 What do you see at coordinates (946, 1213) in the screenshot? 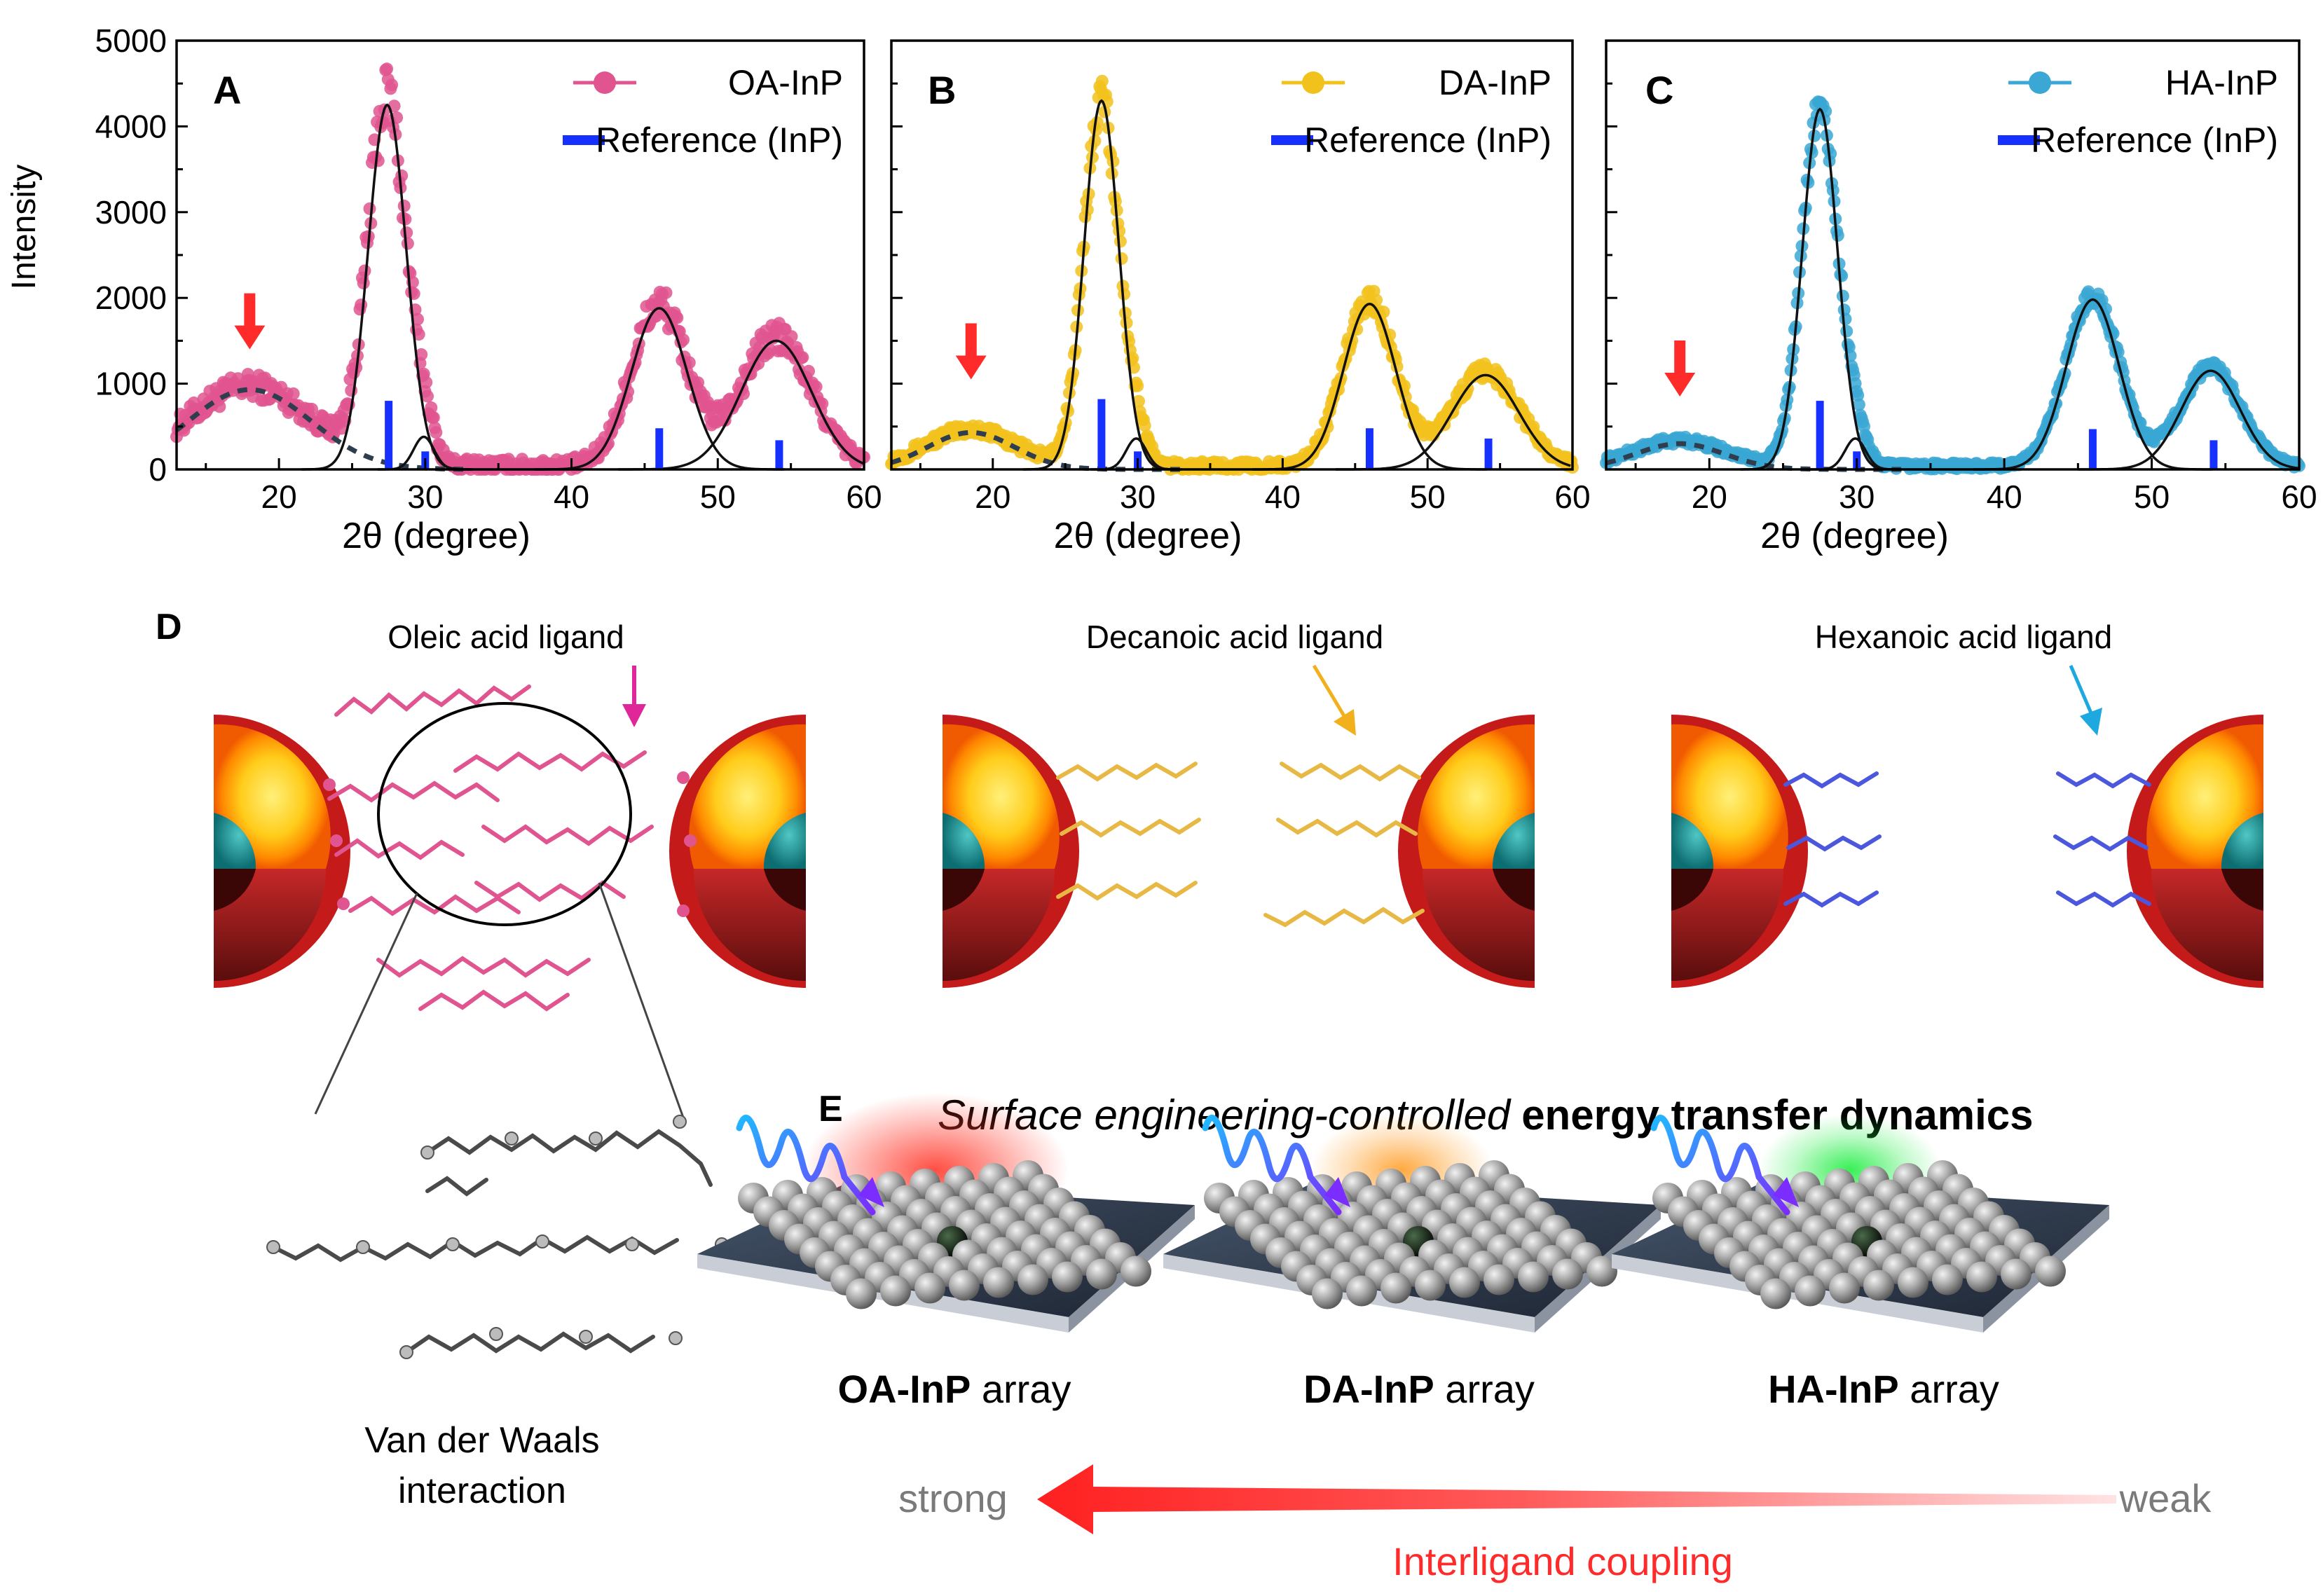
I see `qd-array-oa` at bounding box center [946, 1213].